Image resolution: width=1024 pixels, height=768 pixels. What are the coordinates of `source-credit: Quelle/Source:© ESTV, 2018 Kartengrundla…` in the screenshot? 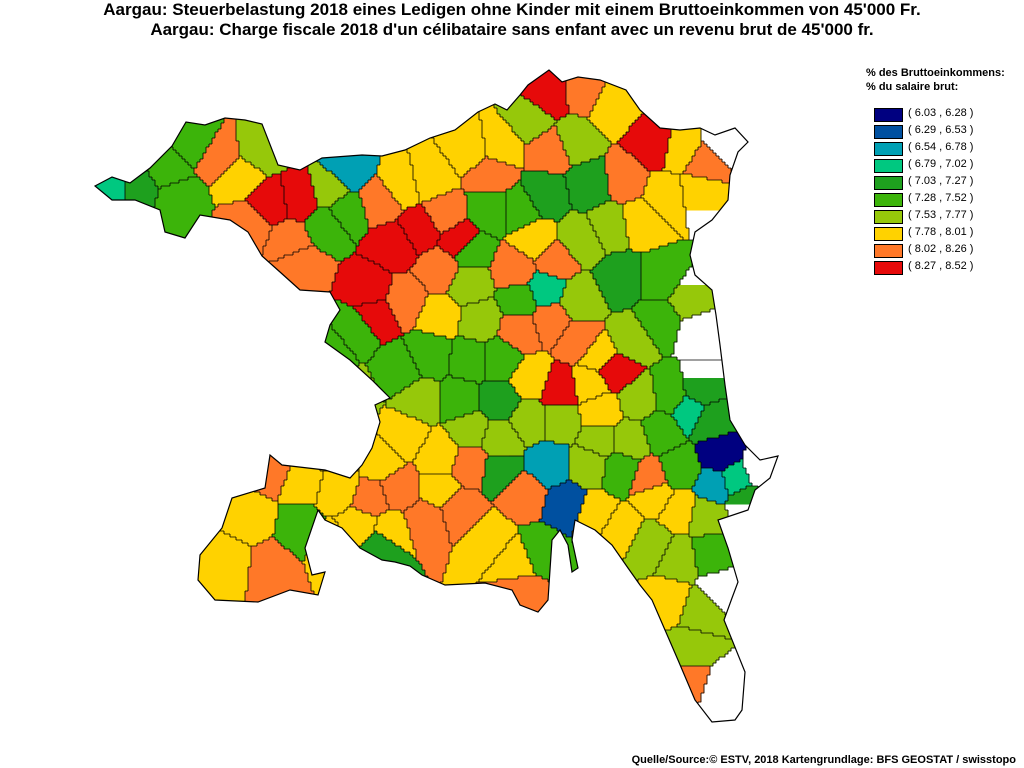 It's located at (823, 760).